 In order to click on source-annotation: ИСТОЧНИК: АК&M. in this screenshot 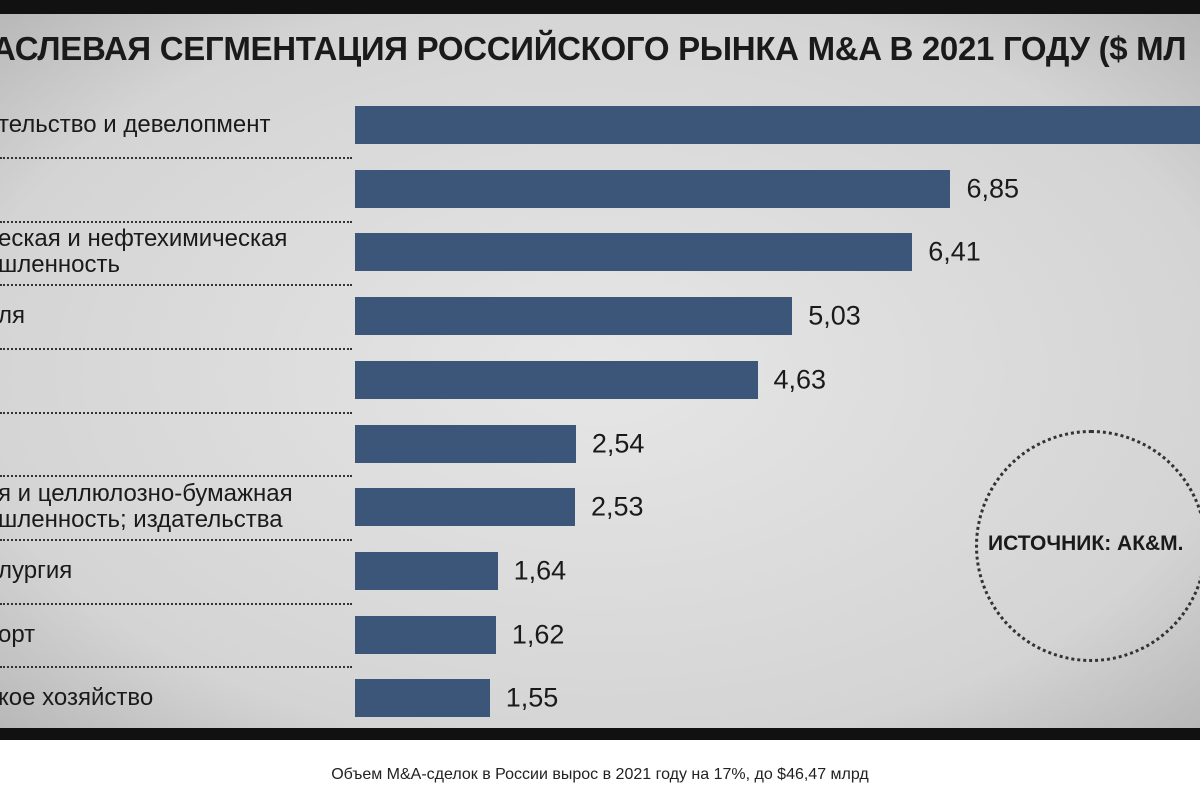, I will do `click(1086, 543)`.